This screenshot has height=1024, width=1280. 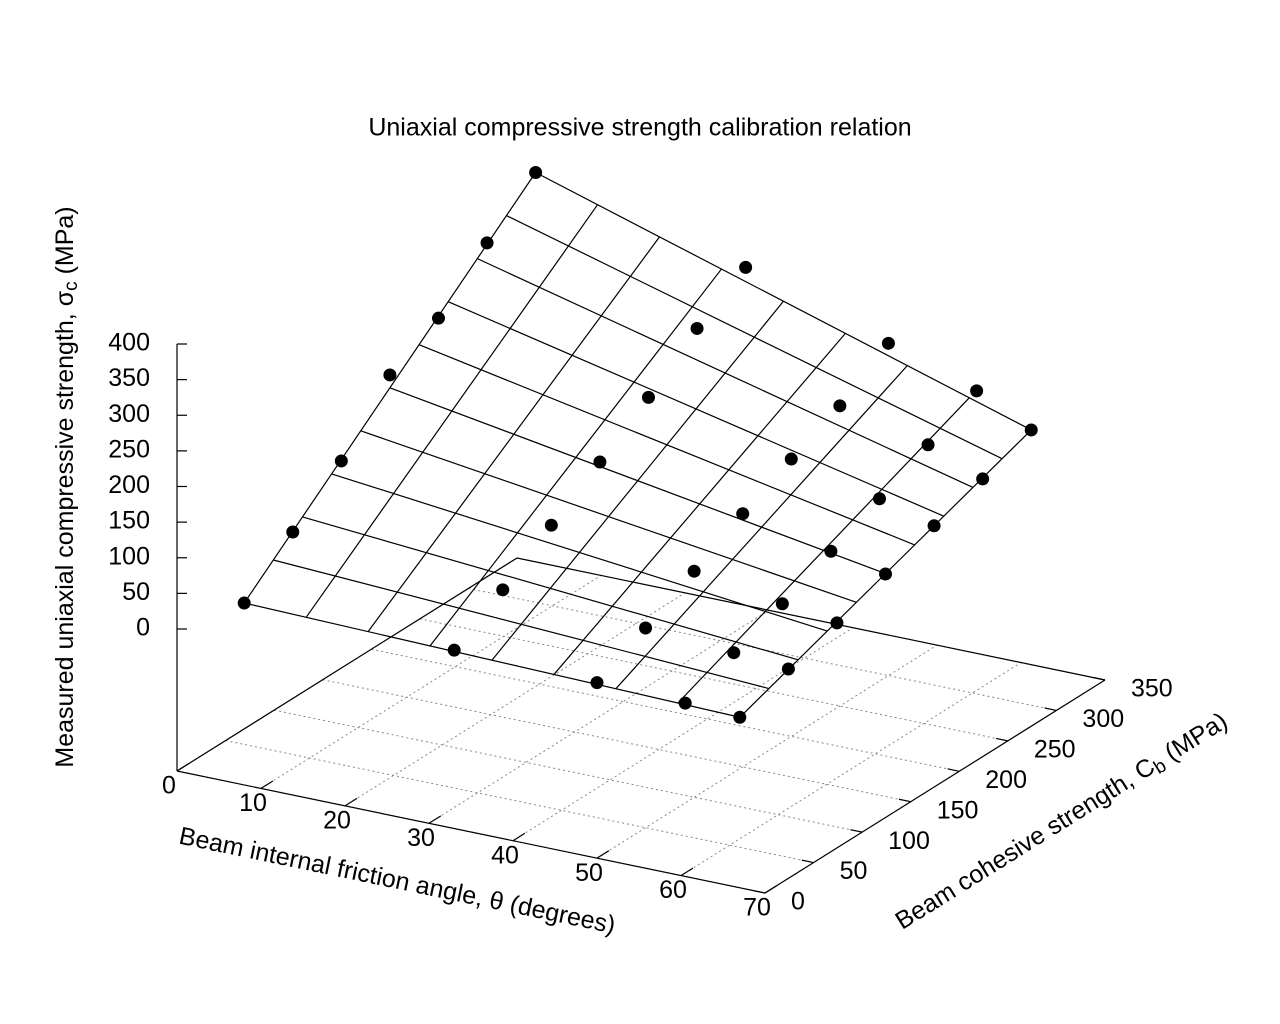 I want to click on z-tick-label: 200, so click(x=129, y=485).